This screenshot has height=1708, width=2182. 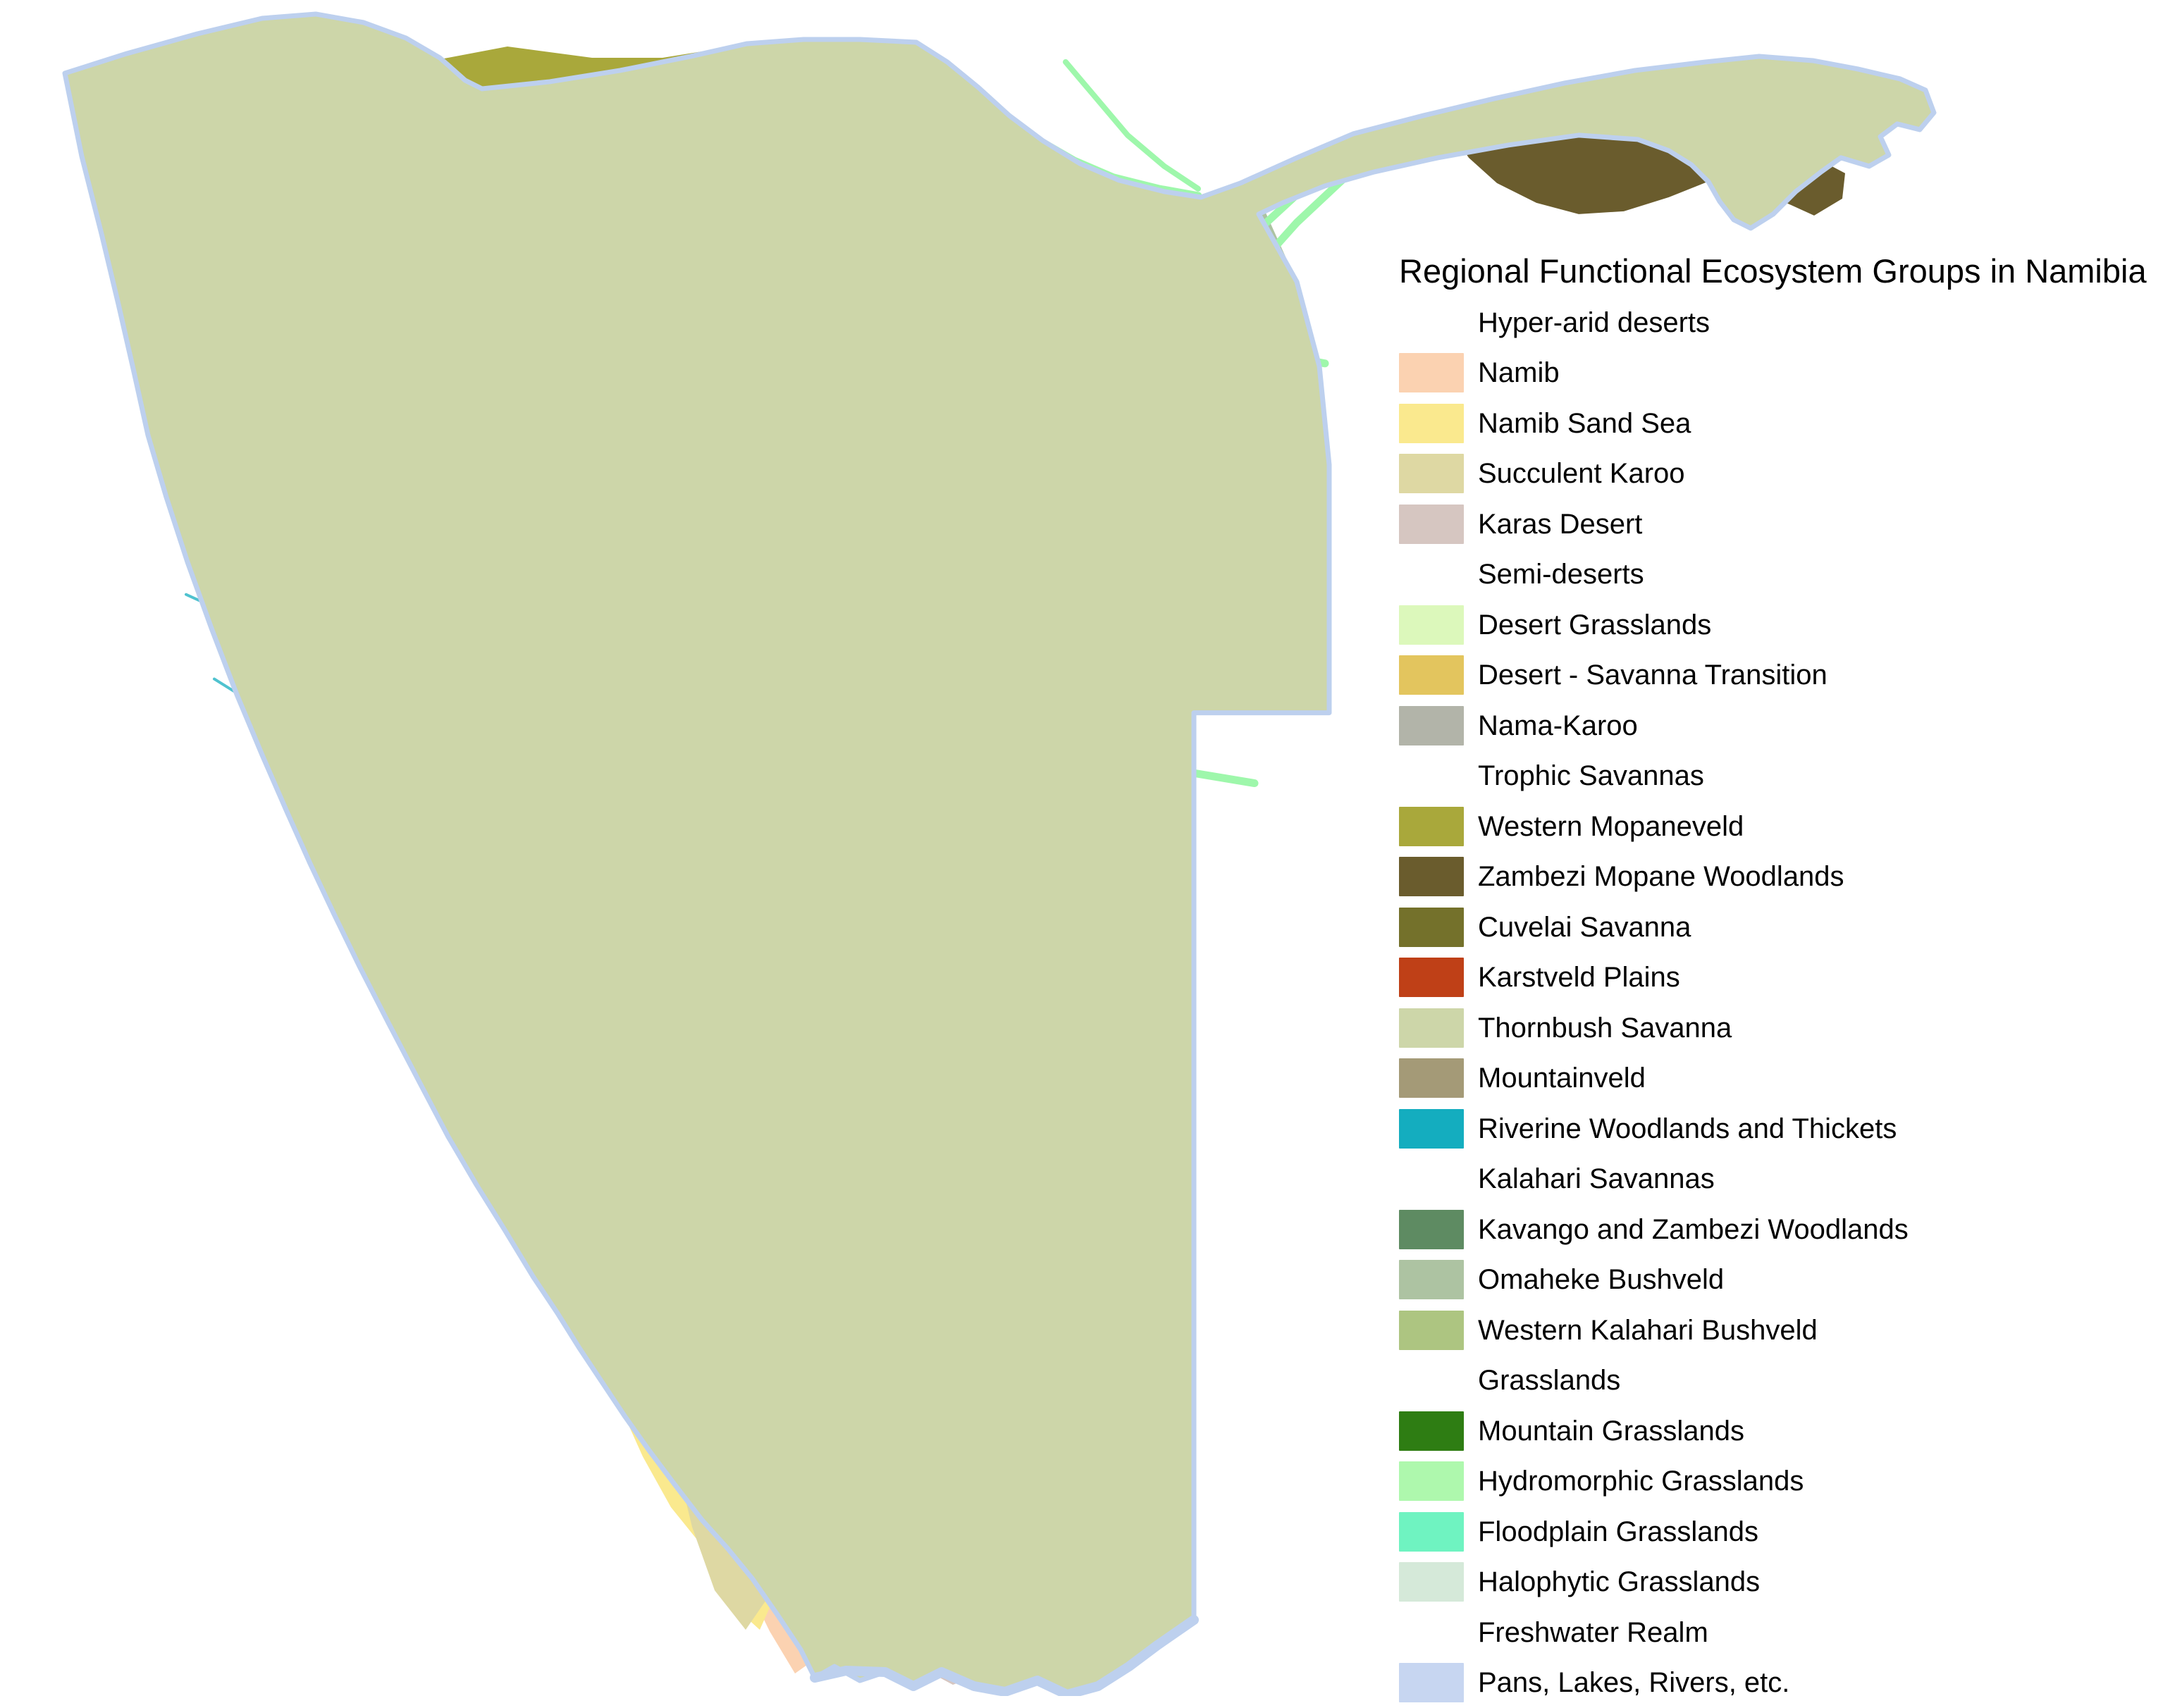 I want to click on legend-item-label: Western Kalahari Bushveld, so click(x=1648, y=1330).